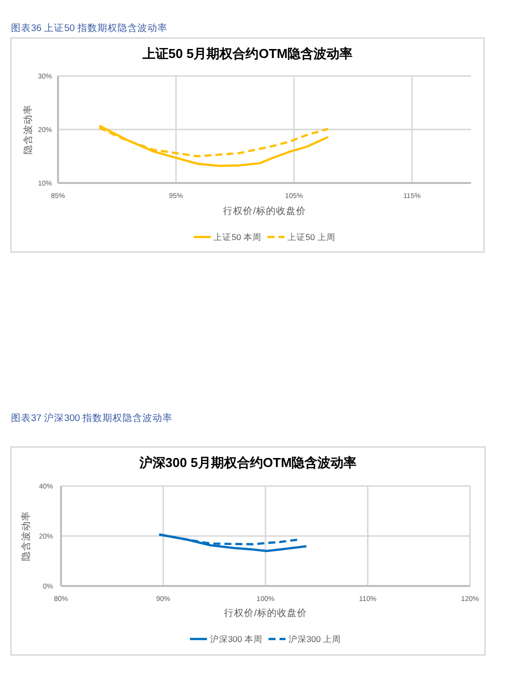 This screenshot has width=509, height=677. What do you see at coordinates (92, 418) in the screenshot?
I see `caption: 图表37 沪深300 指数期权隐含波动率` at bounding box center [92, 418].